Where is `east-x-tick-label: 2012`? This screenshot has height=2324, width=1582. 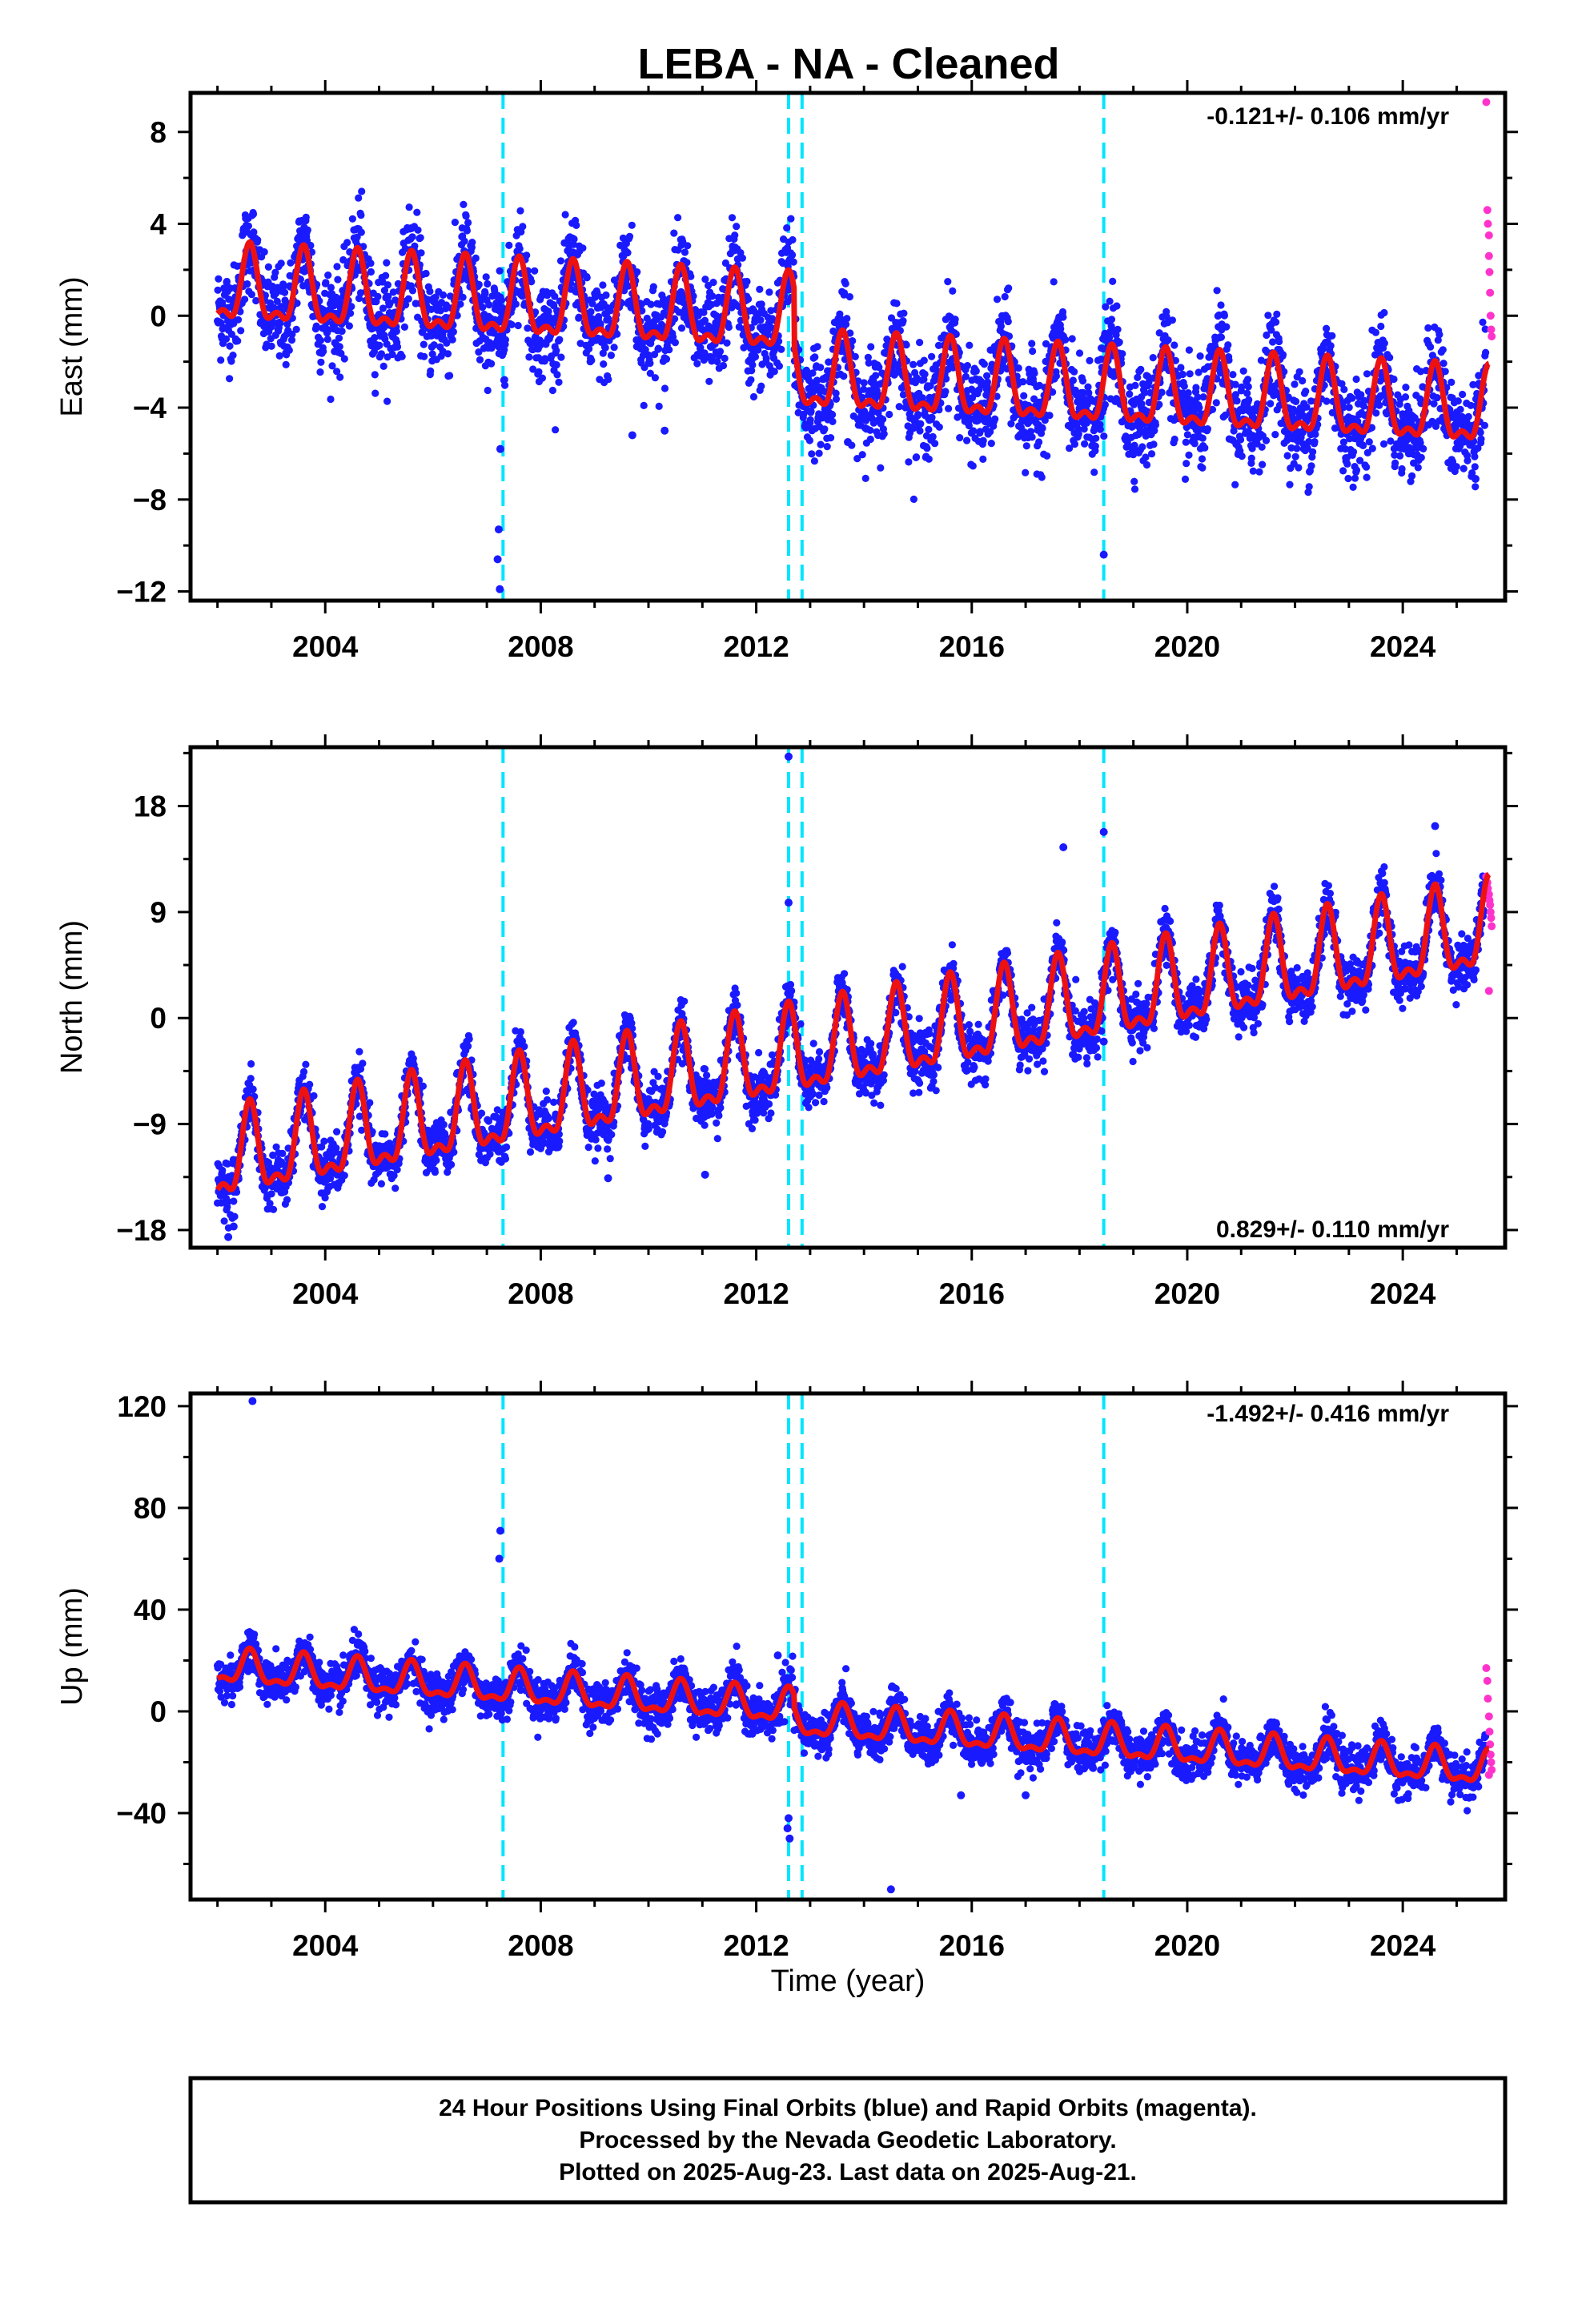
east-x-tick-label: 2012 is located at coordinates (756, 646).